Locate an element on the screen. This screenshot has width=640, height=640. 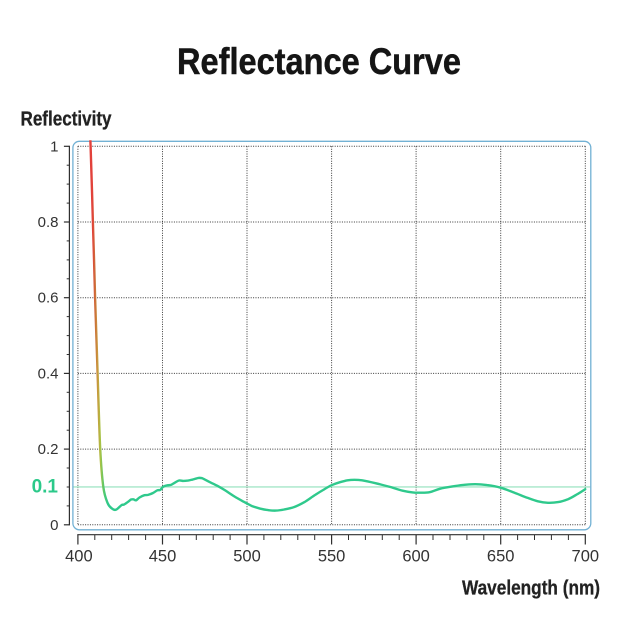
svg-text: 650 is located at coordinates (501, 557).